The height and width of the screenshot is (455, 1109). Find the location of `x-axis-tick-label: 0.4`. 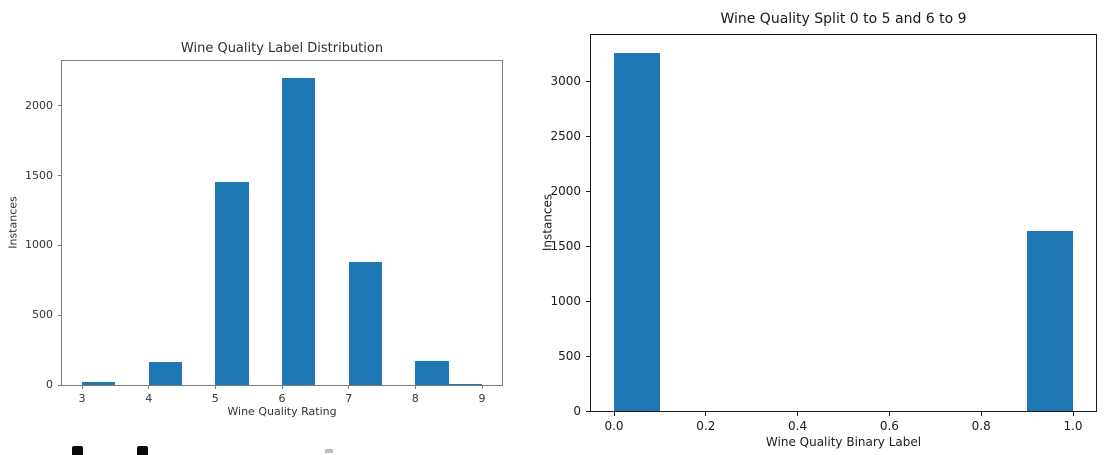

x-axis-tick-label: 0.4 is located at coordinates (798, 426).